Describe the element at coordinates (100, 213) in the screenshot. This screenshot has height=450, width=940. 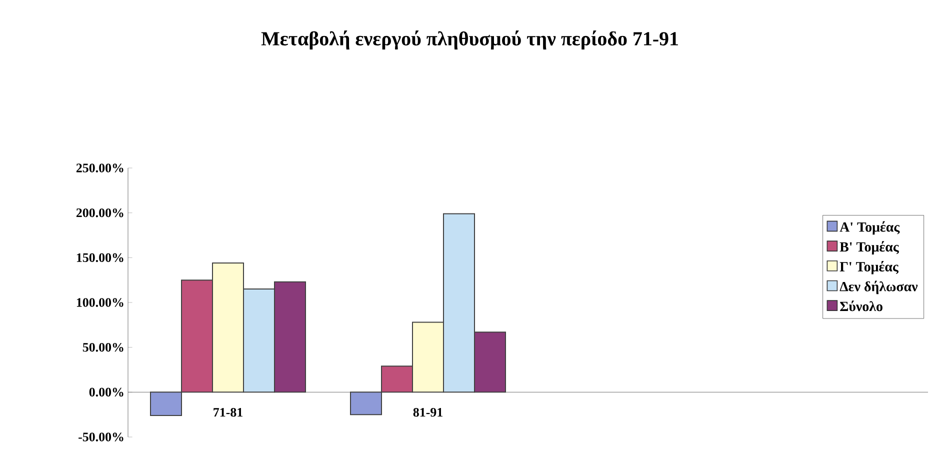
I see `y-tick-label: 200.00%` at that location.